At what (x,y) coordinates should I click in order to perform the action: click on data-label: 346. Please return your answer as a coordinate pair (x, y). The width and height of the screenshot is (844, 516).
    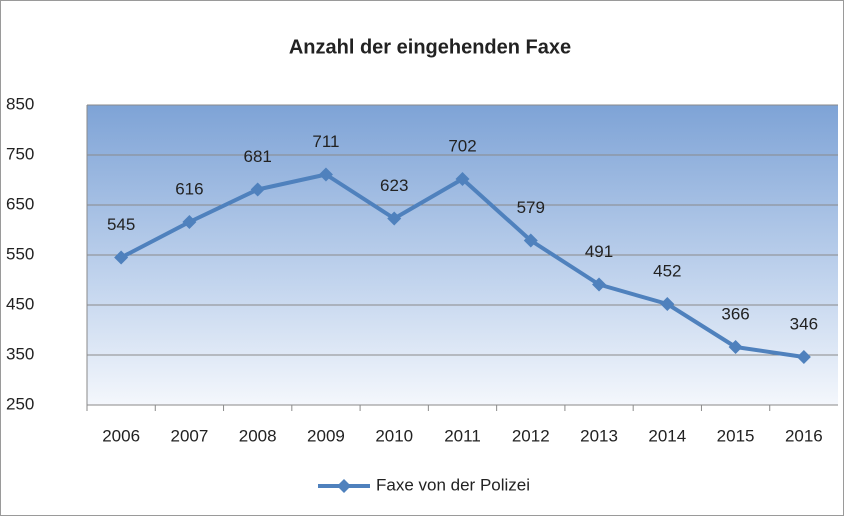
    Looking at the image, I should click on (804, 323).